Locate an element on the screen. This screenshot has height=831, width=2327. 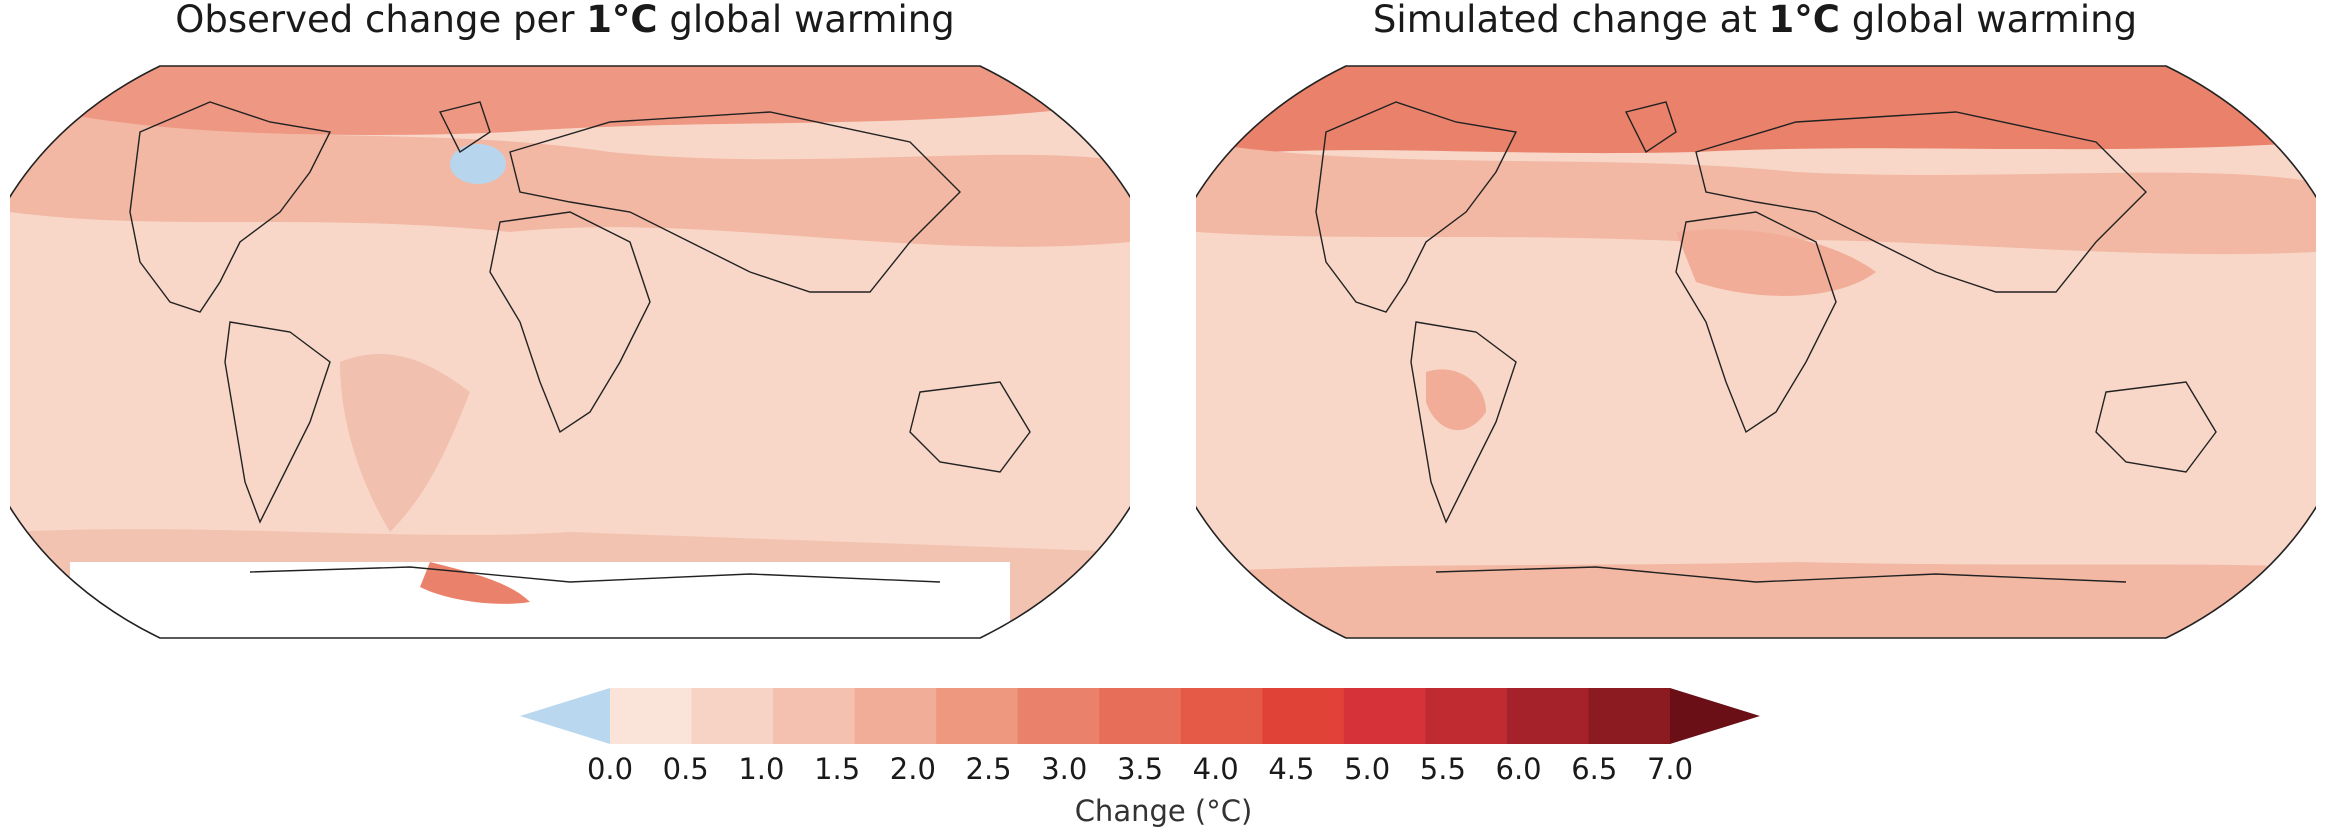
colorbar-tick-label: 3.0 is located at coordinates (1064, 769).